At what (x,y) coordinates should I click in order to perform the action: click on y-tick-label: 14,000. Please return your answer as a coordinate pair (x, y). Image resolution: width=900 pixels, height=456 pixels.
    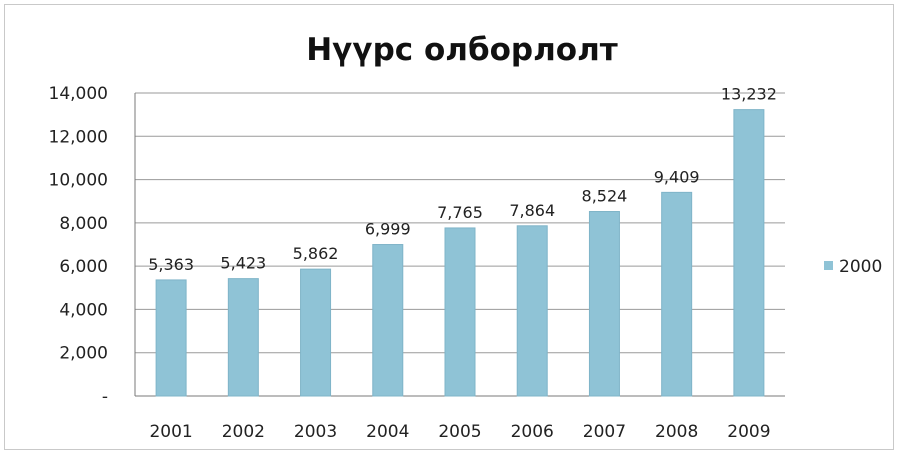
    Looking at the image, I should click on (78, 94).